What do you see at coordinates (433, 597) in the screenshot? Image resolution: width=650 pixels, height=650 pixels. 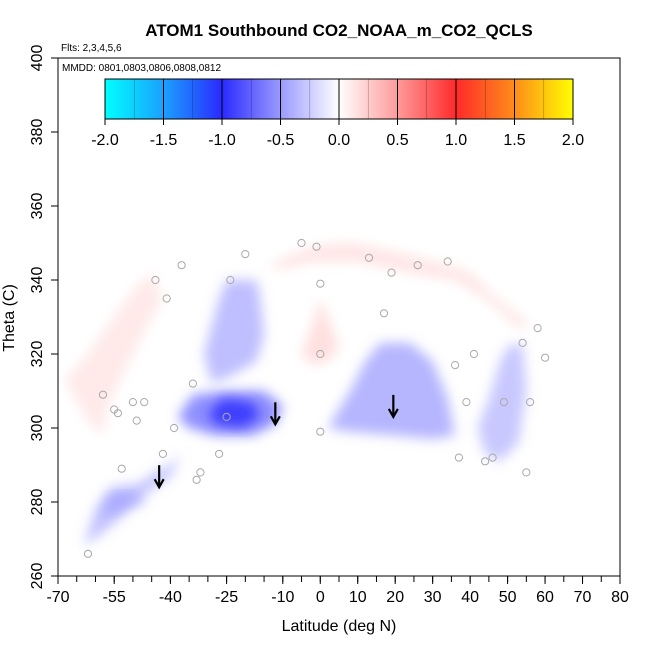 I see `x-tick-label: 30` at bounding box center [433, 597].